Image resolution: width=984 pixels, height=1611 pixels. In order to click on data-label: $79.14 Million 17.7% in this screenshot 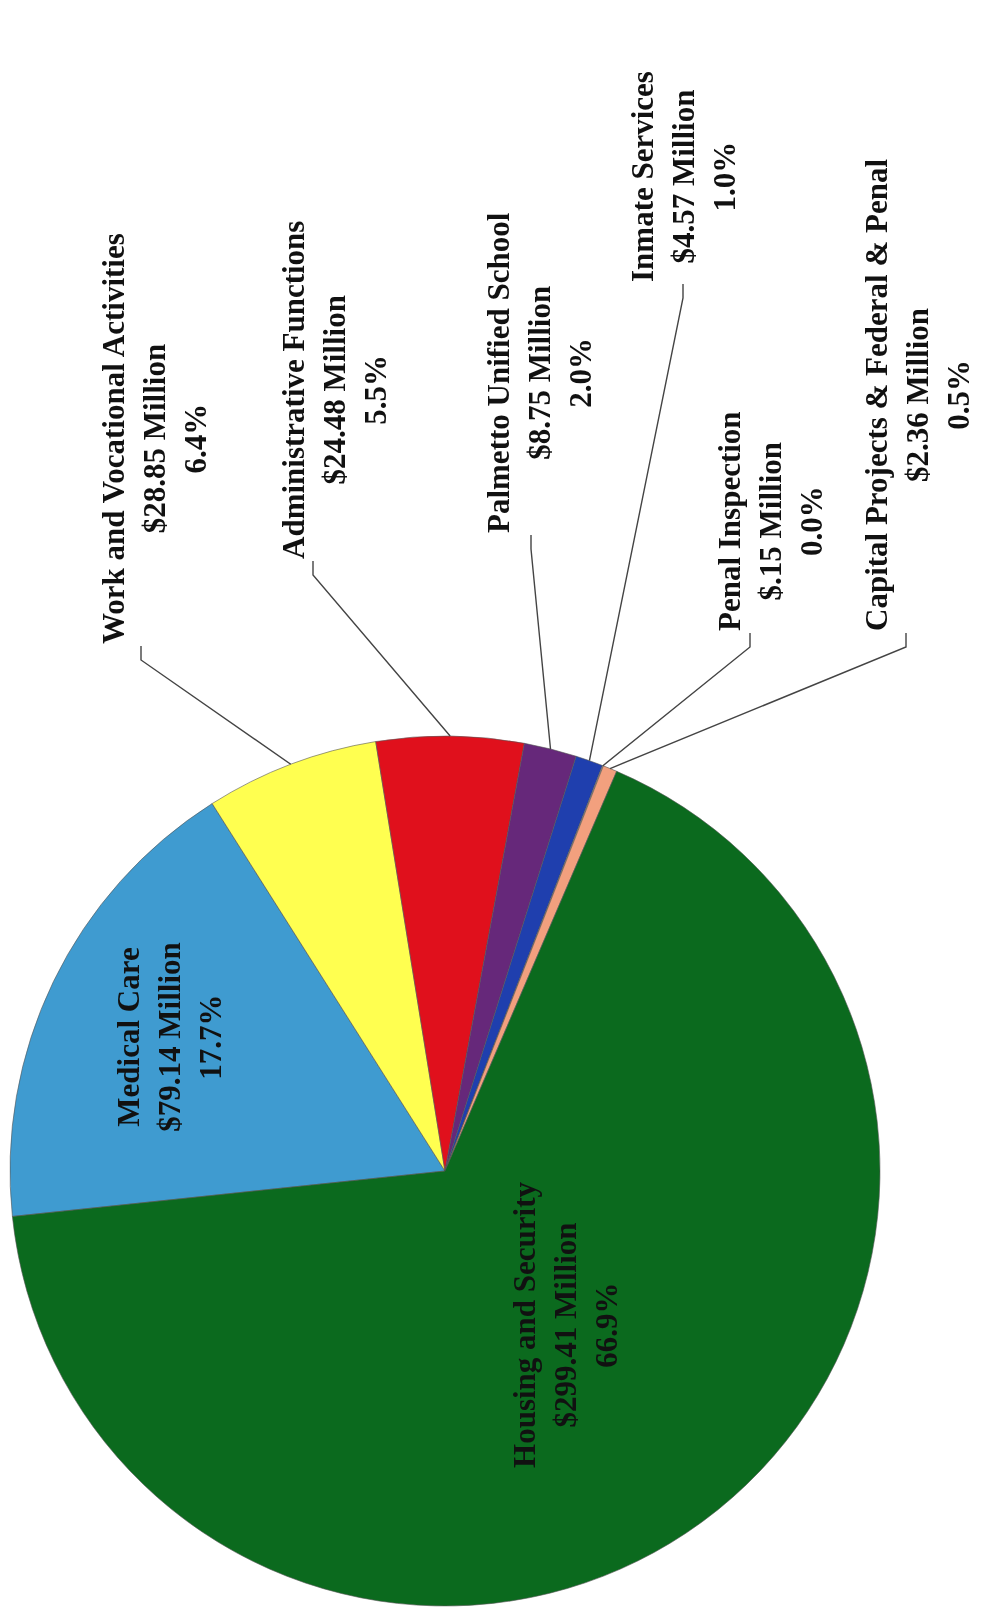, I will do `click(190, 1037)`.